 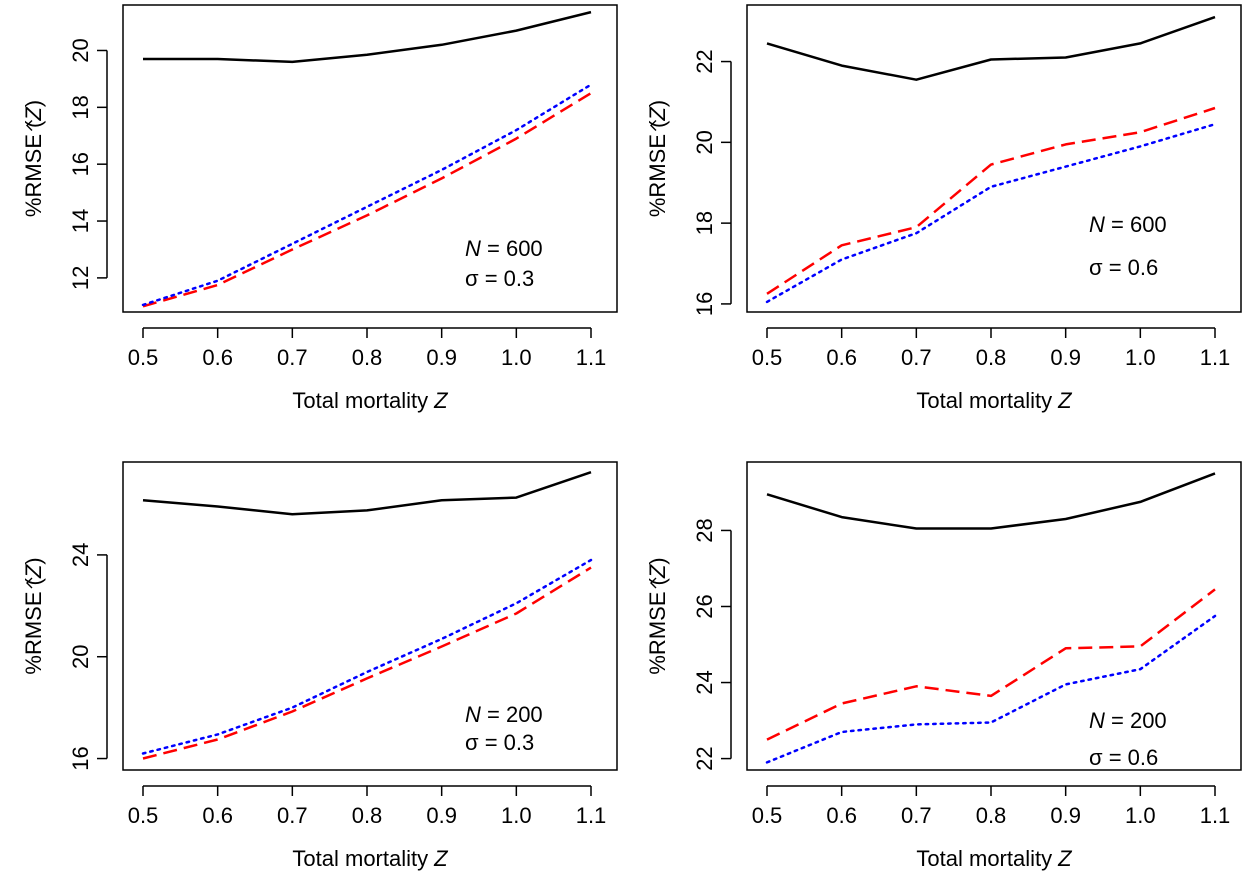 What do you see at coordinates (704, 530) in the screenshot?
I see `y-tick-label: 28` at bounding box center [704, 530].